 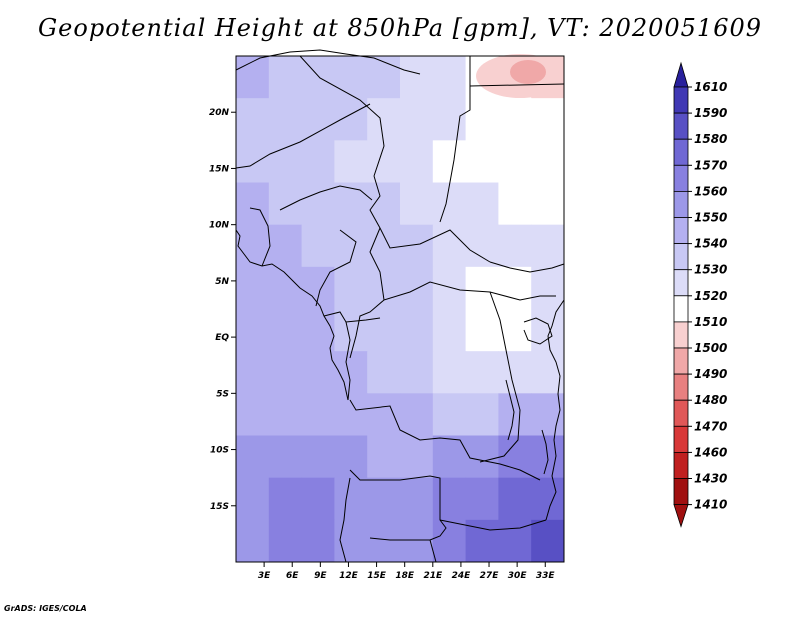 I want to click on x-tick-label: 33E, so click(x=546, y=576).